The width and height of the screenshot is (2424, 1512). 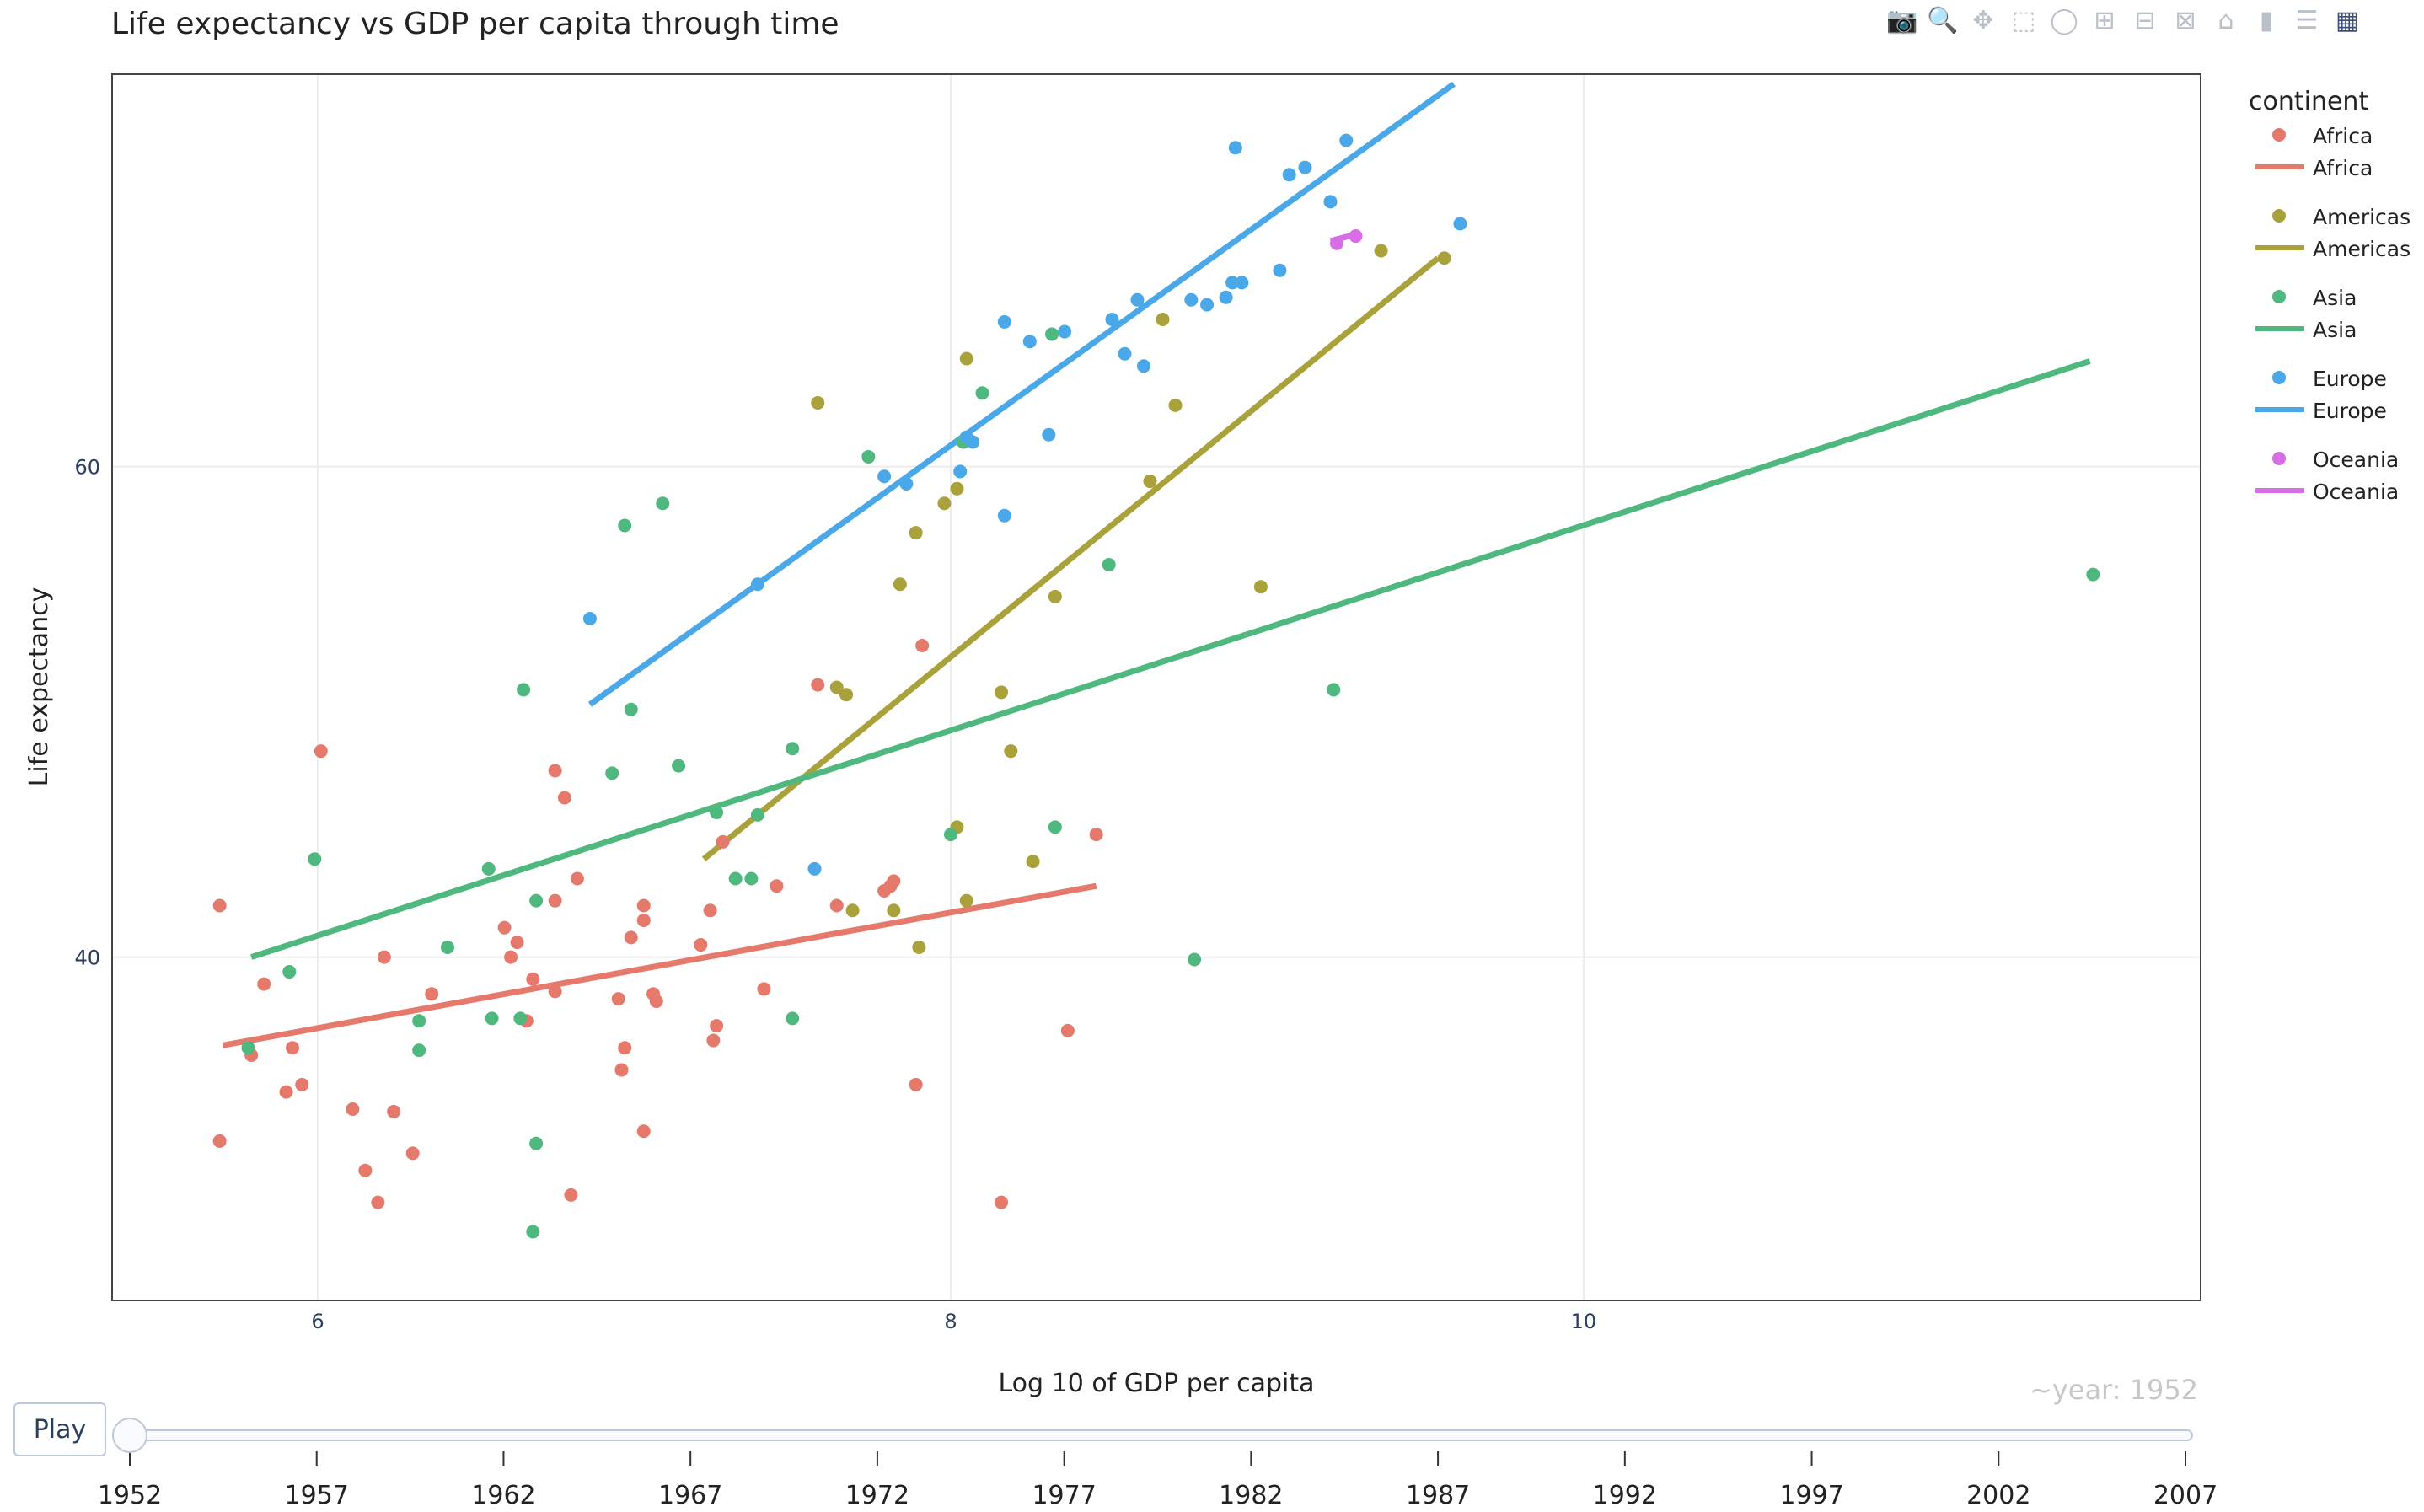 What do you see at coordinates (2185, 1495) in the screenshot?
I see `slider-year-label: 2007` at bounding box center [2185, 1495].